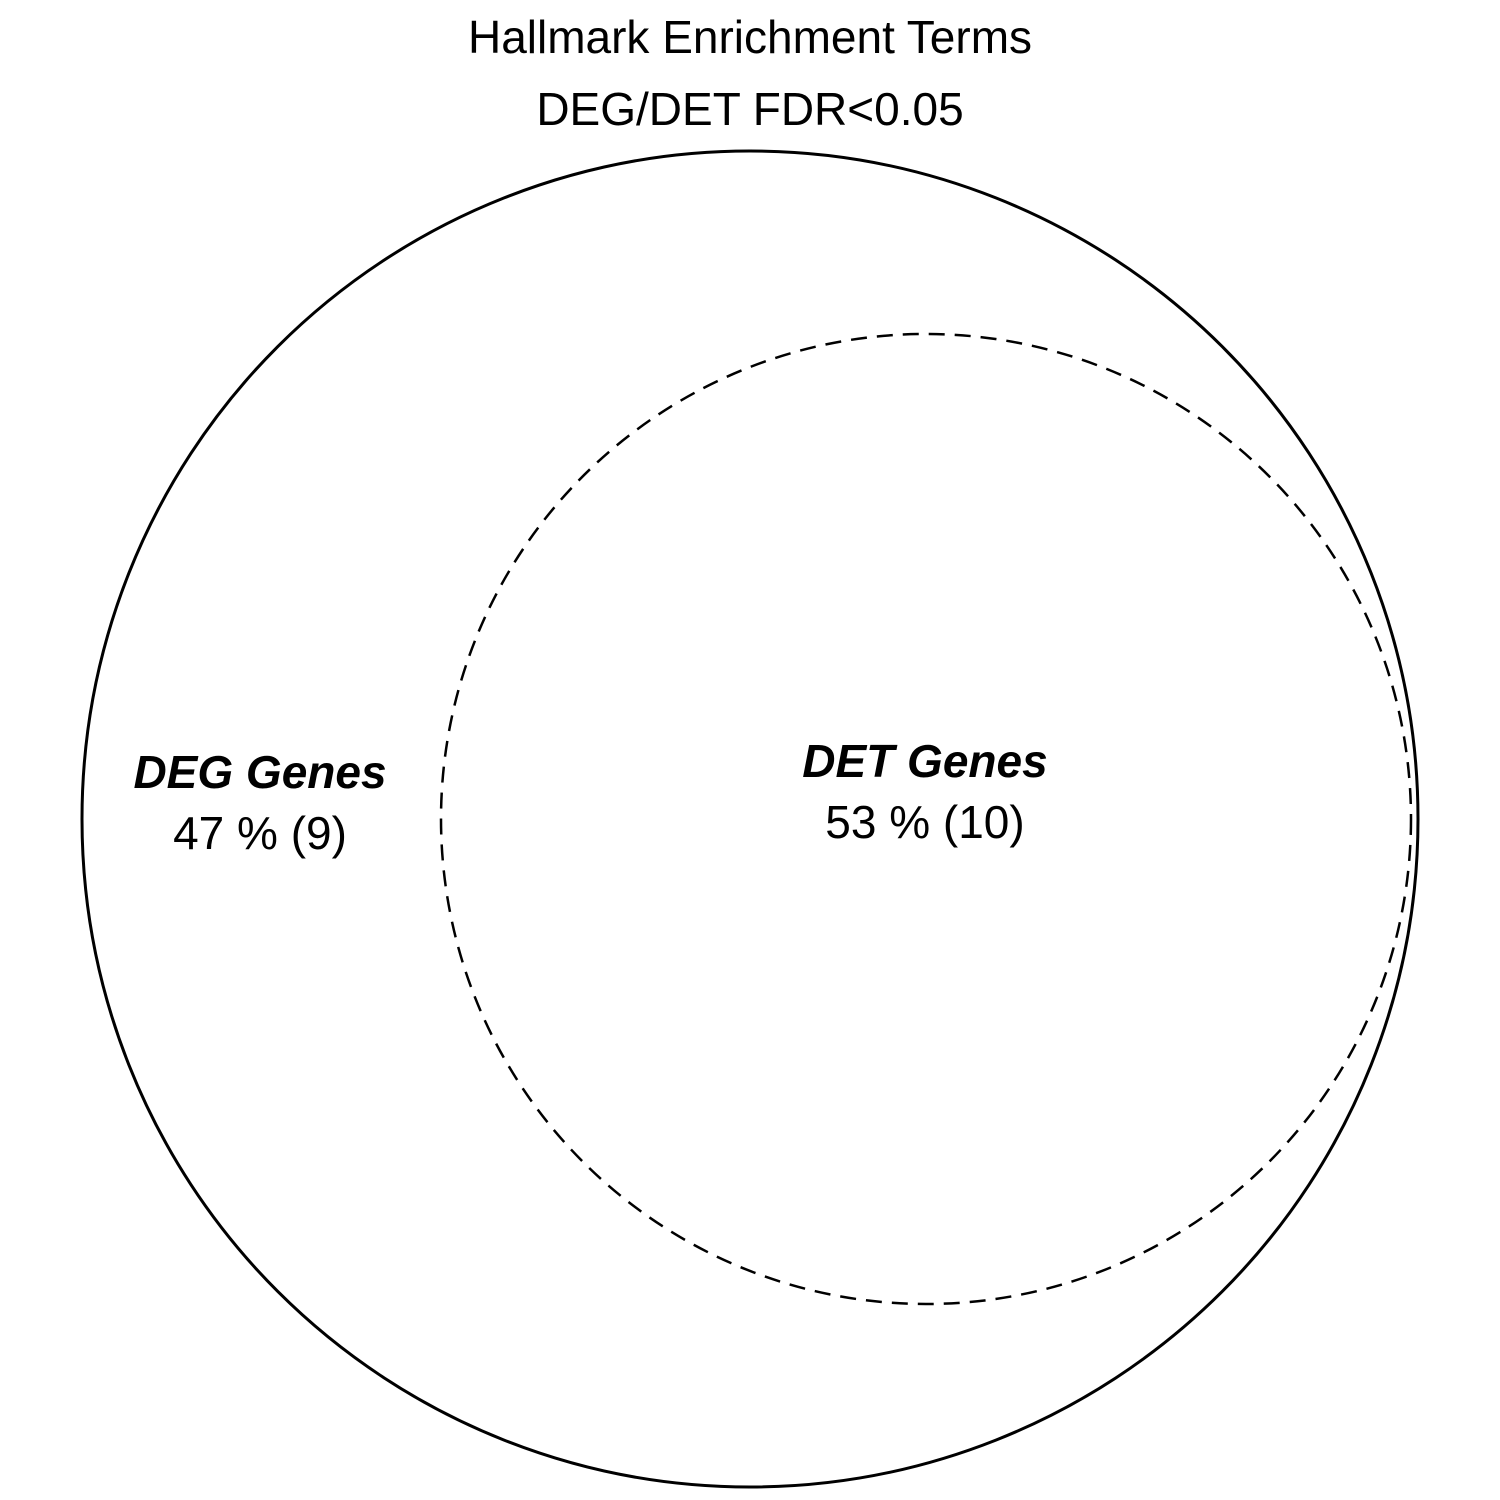 Image resolution: width=1500 pixels, height=1500 pixels. What do you see at coordinates (259, 772) in the screenshot?
I see `deg-genes-label: DEG Genes` at bounding box center [259, 772].